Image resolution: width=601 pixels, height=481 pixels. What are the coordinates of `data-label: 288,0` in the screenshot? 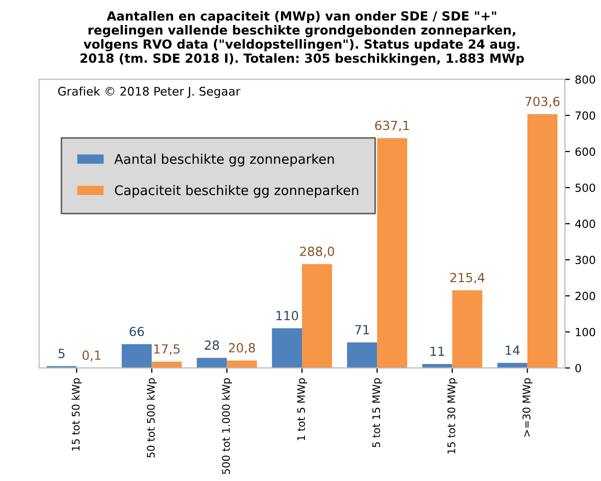 It's located at (317, 252).